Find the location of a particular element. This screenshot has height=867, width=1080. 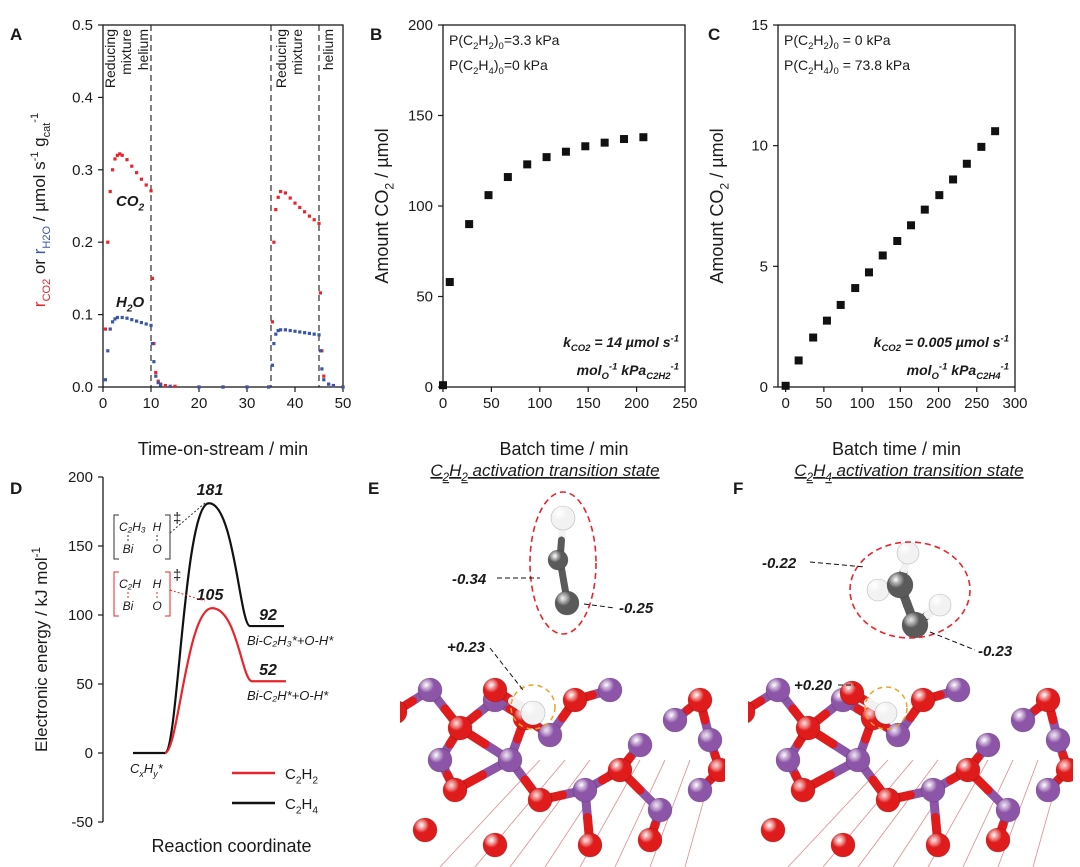

c2h4-ts-oxygen: O is located at coordinates (156, 549).